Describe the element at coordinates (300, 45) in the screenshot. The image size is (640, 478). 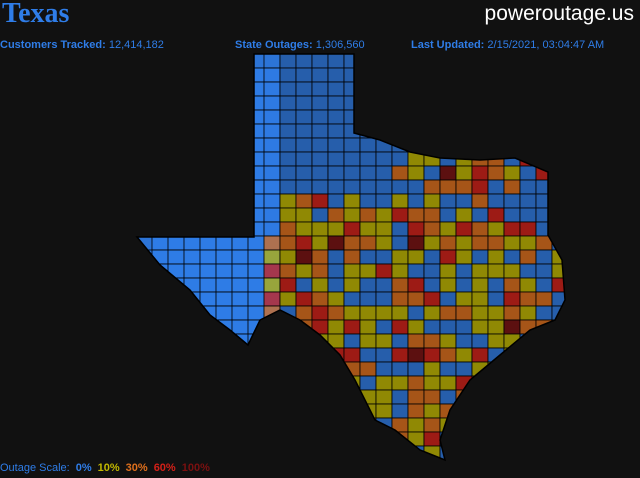
I see `stat: State Outages: 1,306,560` at that location.